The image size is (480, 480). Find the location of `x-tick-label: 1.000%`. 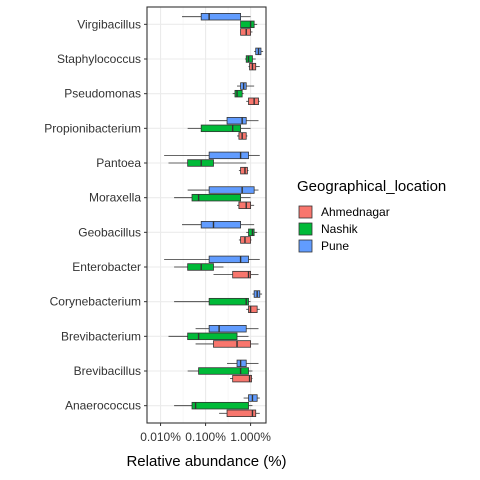

x-tick-label: 1.000% is located at coordinates (250, 437).